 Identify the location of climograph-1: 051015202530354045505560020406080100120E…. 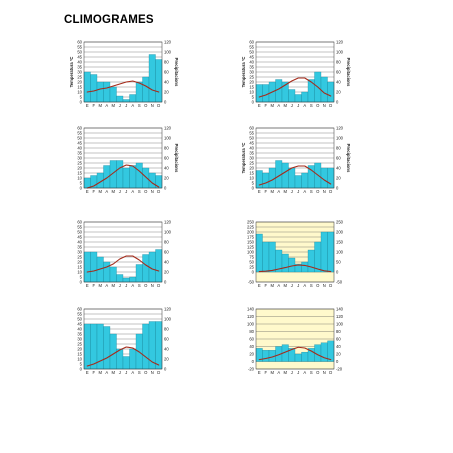
(124, 73).